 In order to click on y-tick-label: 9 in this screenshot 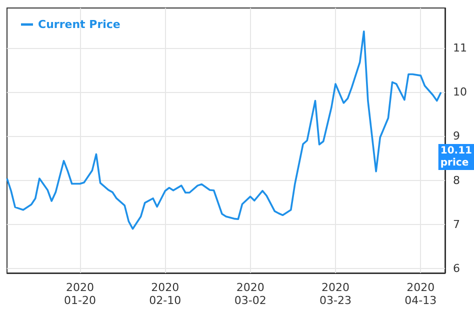, I will do `click(456, 136)`.